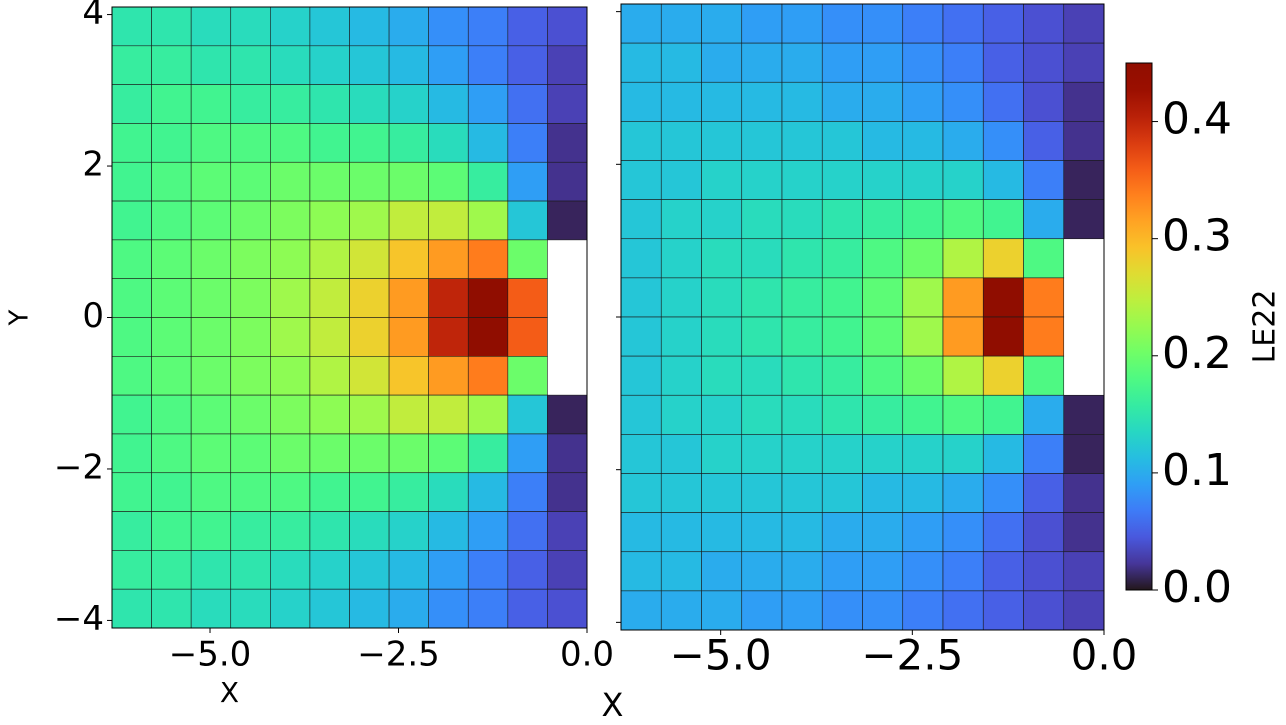  I want to click on colorbar, so click(1139, 326).